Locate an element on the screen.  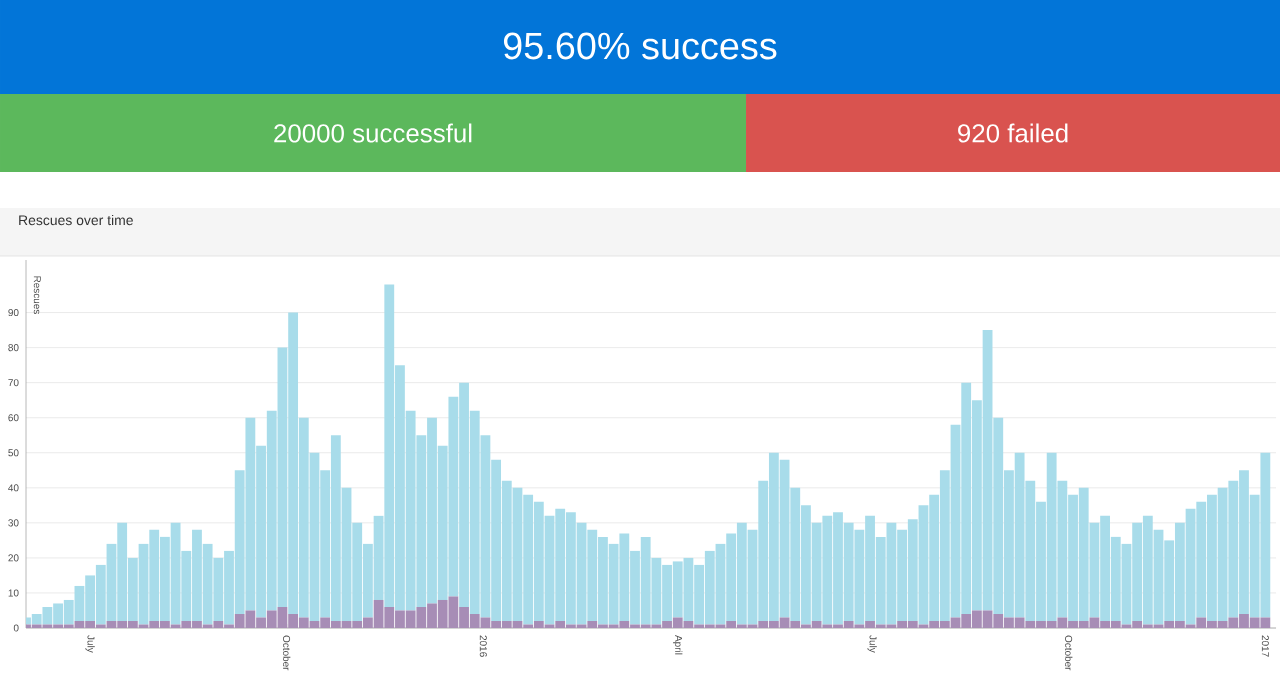
text: 20000 successful is located at coordinates (373, 133).